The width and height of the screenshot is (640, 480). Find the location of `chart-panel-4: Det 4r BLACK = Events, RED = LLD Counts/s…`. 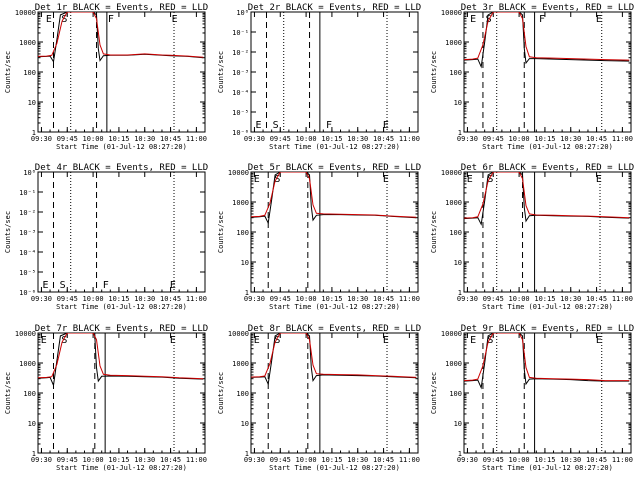

chart-panel-4: Det 4r BLACK = Events, RED = LLD Counts/s… is located at coordinates (106, 237).